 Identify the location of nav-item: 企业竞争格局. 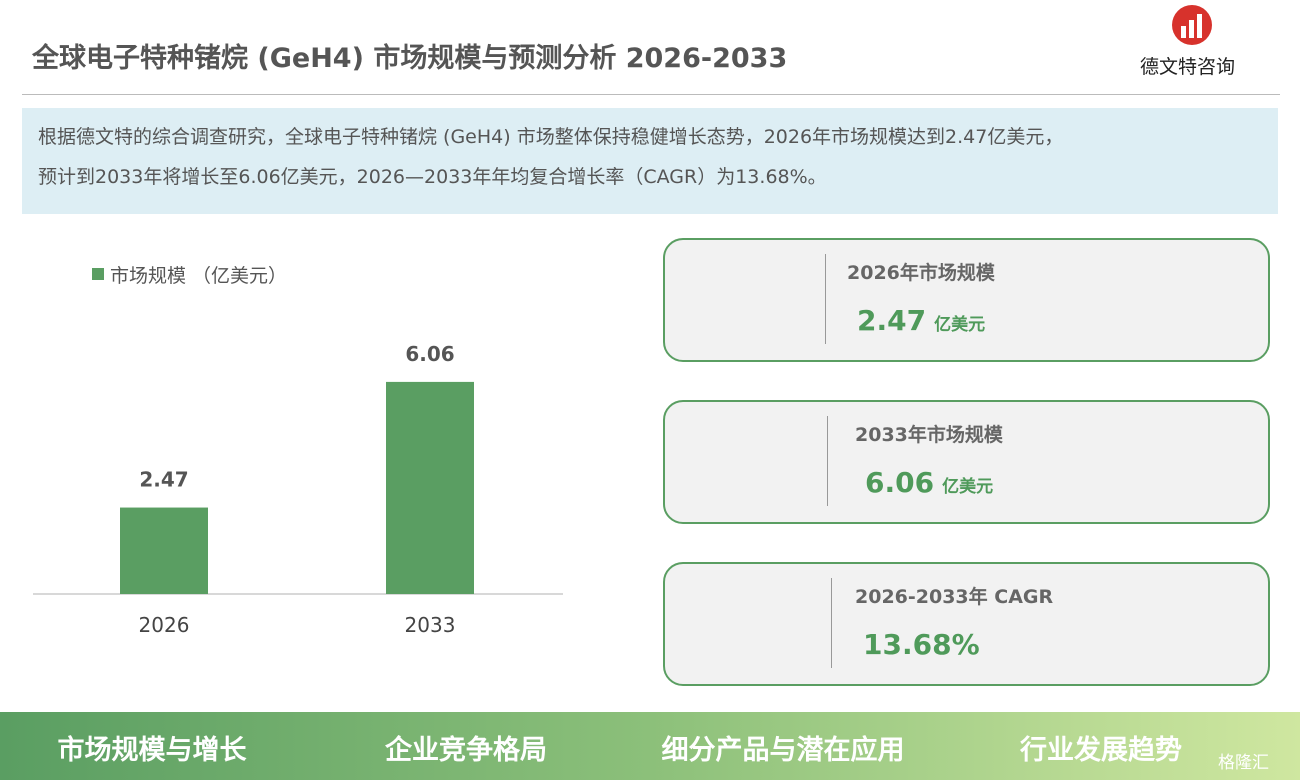
(466, 750).